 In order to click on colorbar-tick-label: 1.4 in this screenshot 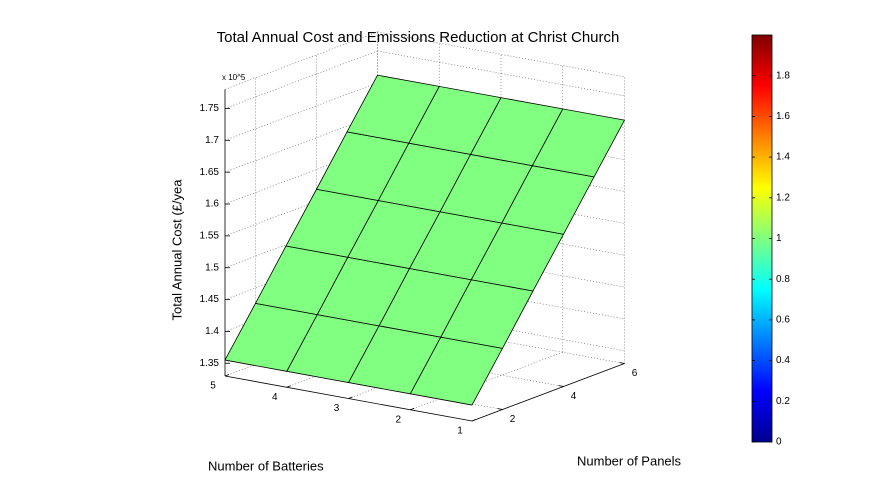, I will do `click(783, 157)`.